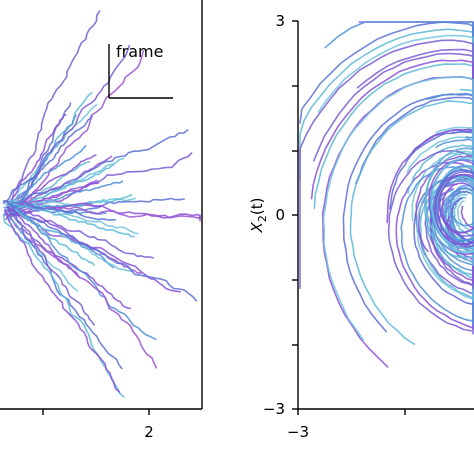  What do you see at coordinates (280, 215) in the screenshot?
I see `right-ytick-label: 0` at bounding box center [280, 215].